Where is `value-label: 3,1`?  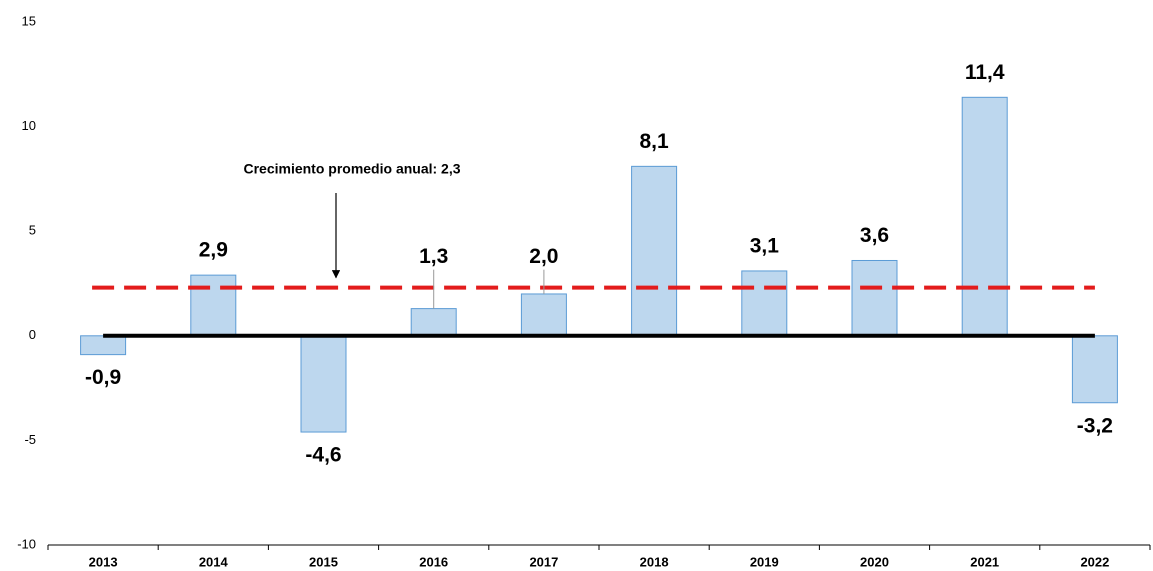
value-label: 3,1 is located at coordinates (765, 245).